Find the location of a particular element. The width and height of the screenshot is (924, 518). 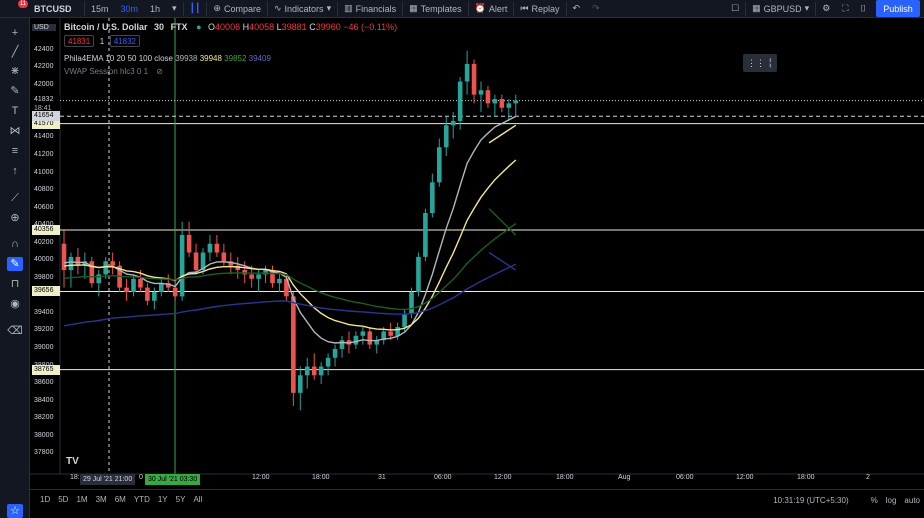

undo-button: ↶ is located at coordinates (577, 9).